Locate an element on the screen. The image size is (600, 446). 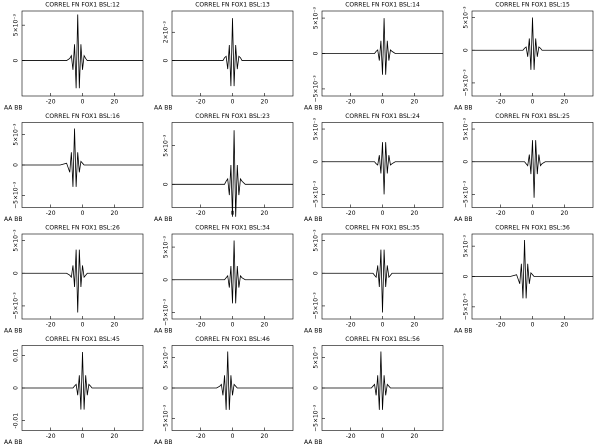
panel-title: CORREL FN FOX1 BSL:36 is located at coordinates (532, 228).